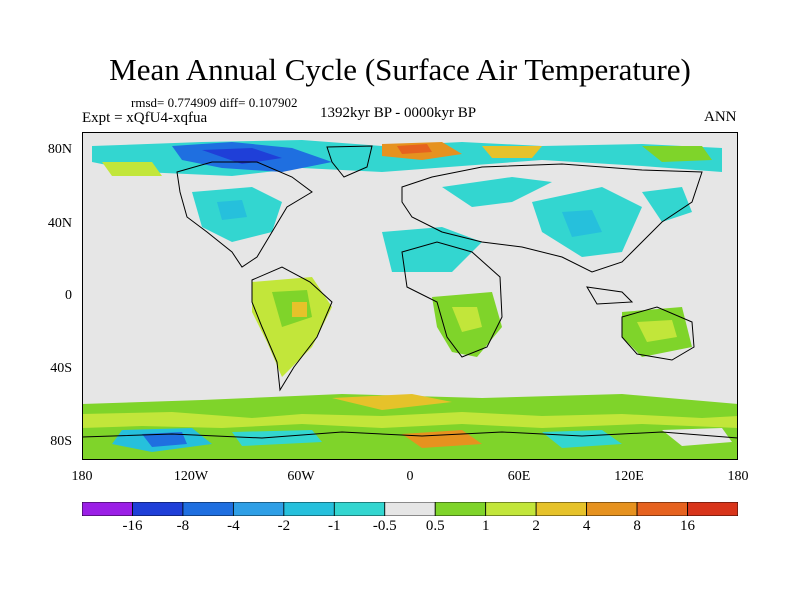  What do you see at coordinates (629, 476) in the screenshot?
I see `x-tick-label: 120E` at bounding box center [629, 476].